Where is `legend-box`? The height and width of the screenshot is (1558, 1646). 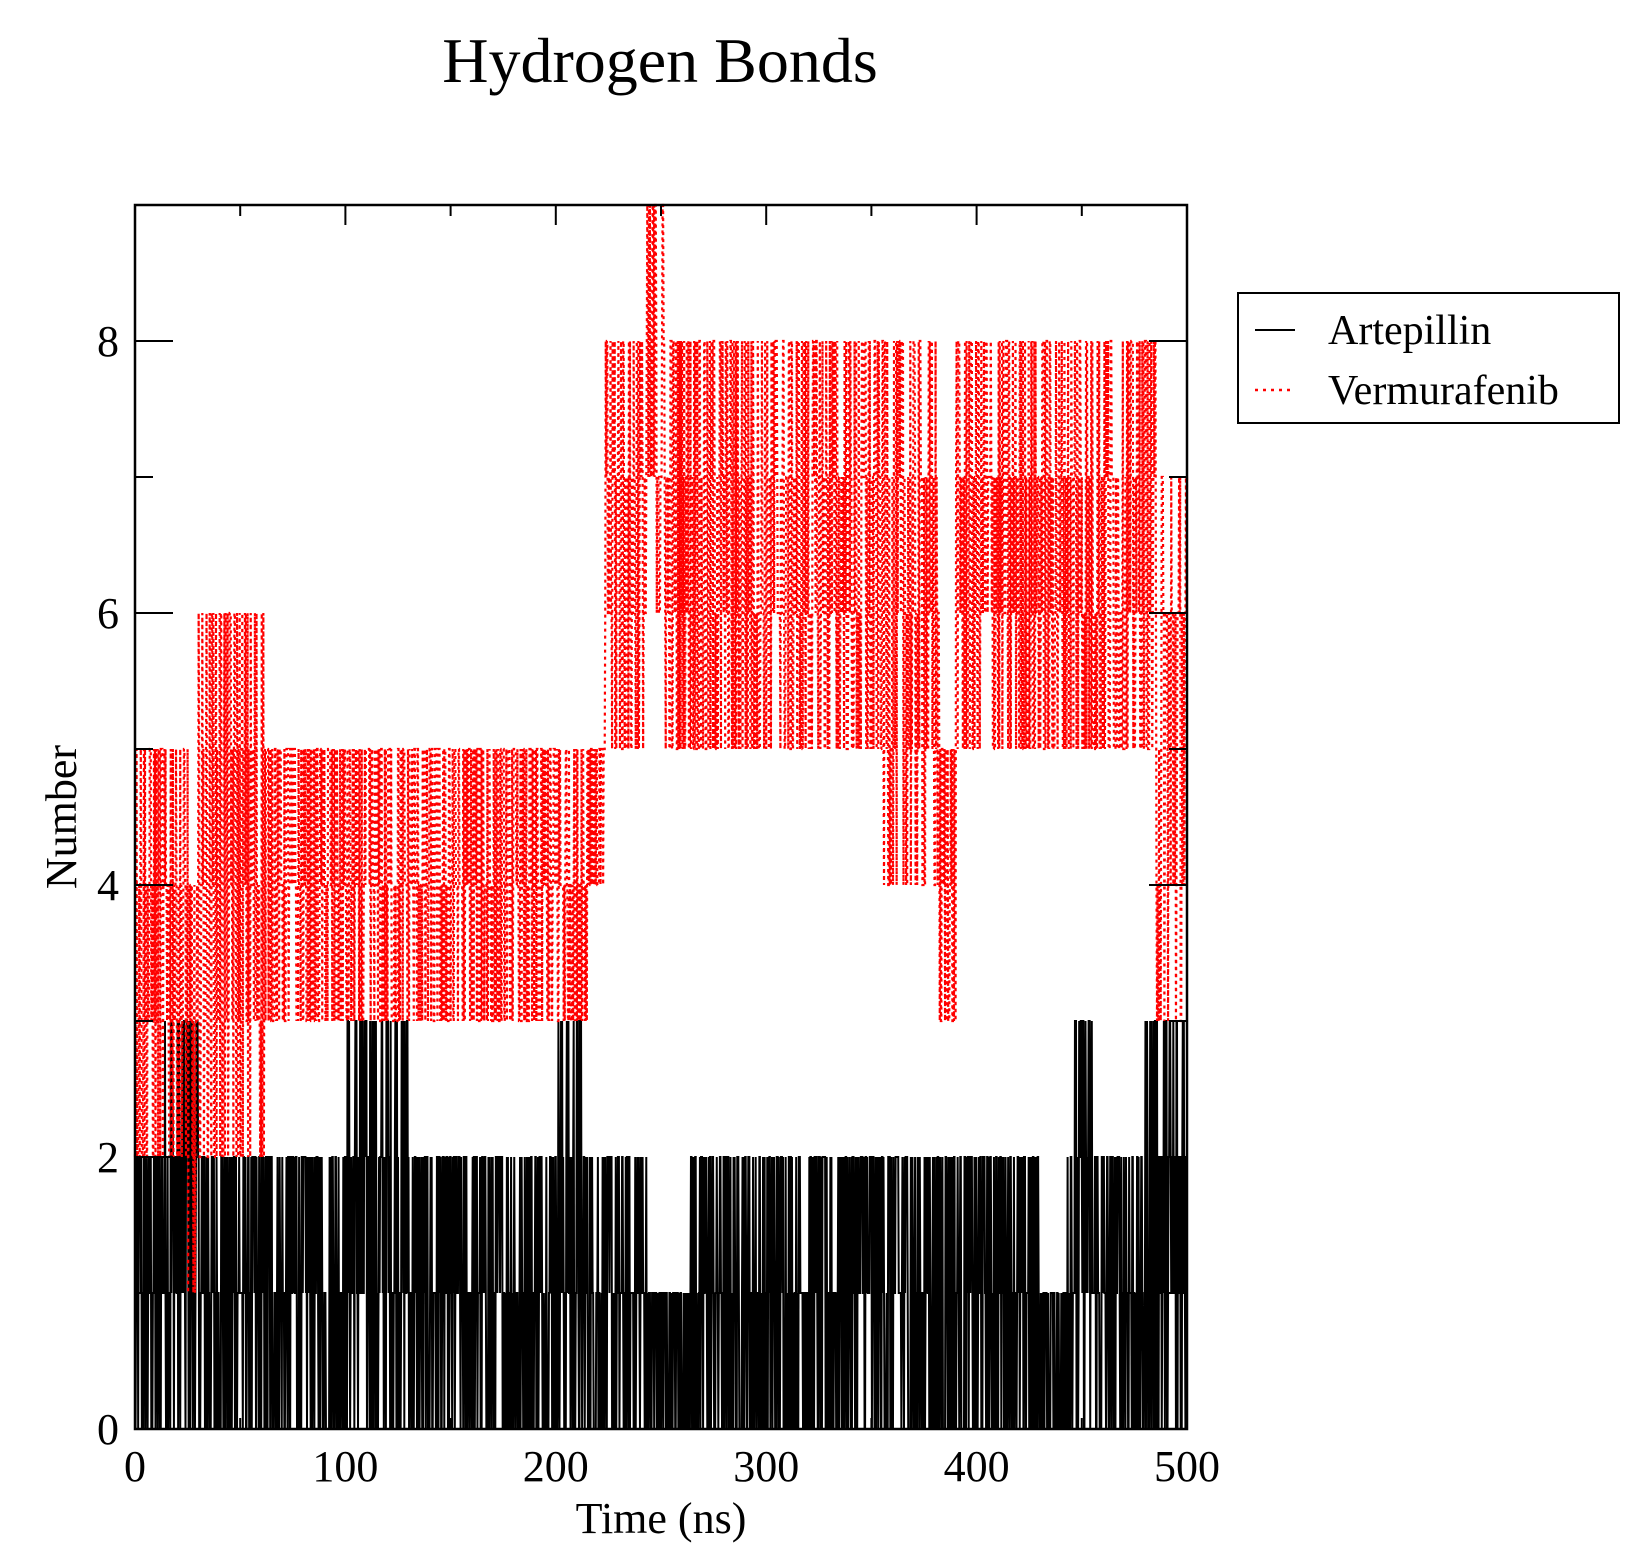 legend-box is located at coordinates (1428, 358).